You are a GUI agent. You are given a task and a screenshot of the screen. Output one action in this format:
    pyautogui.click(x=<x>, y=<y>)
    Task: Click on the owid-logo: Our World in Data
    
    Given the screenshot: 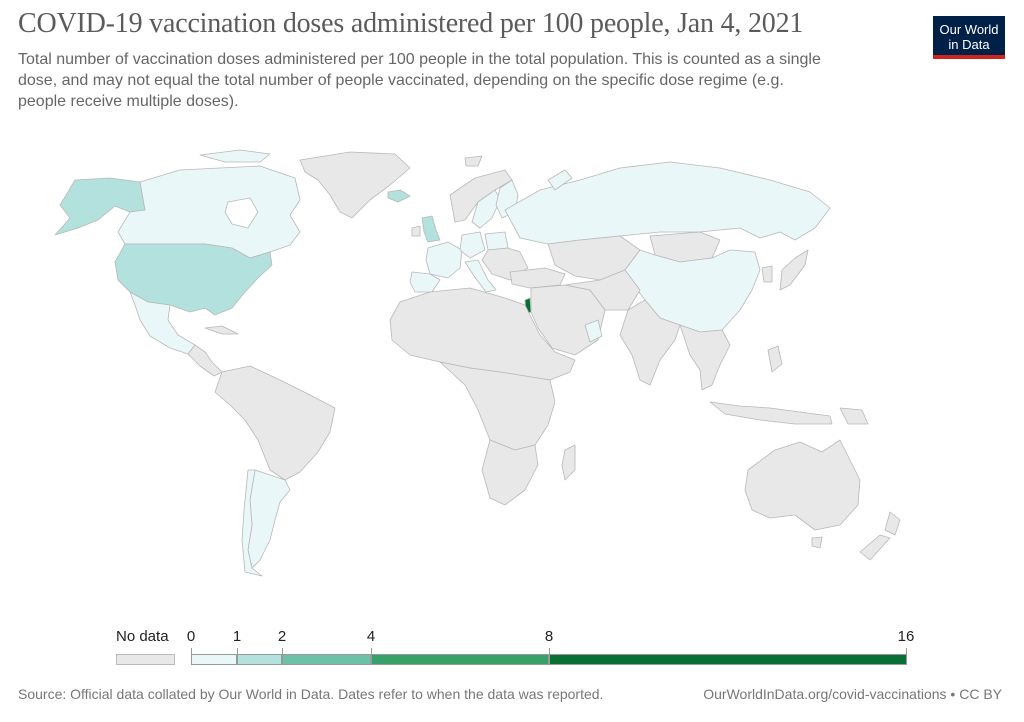 What is the action you would take?
    pyautogui.click(x=969, y=37)
    